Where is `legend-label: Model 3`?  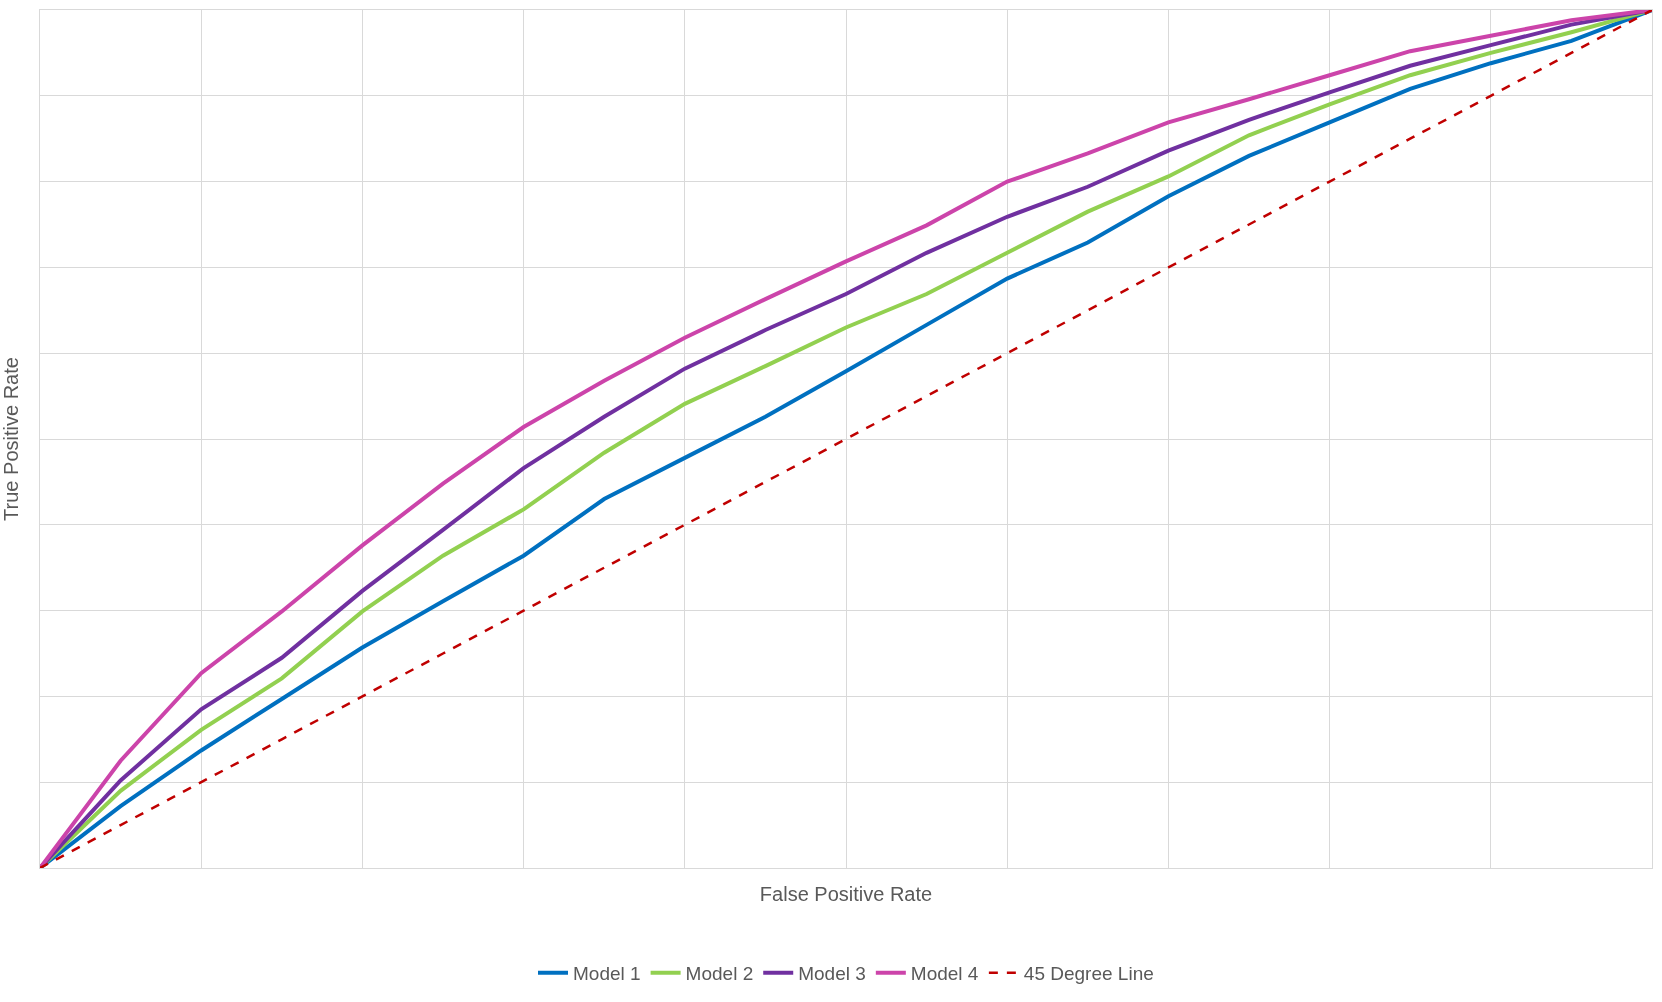 legend-label: Model 3 is located at coordinates (832, 974).